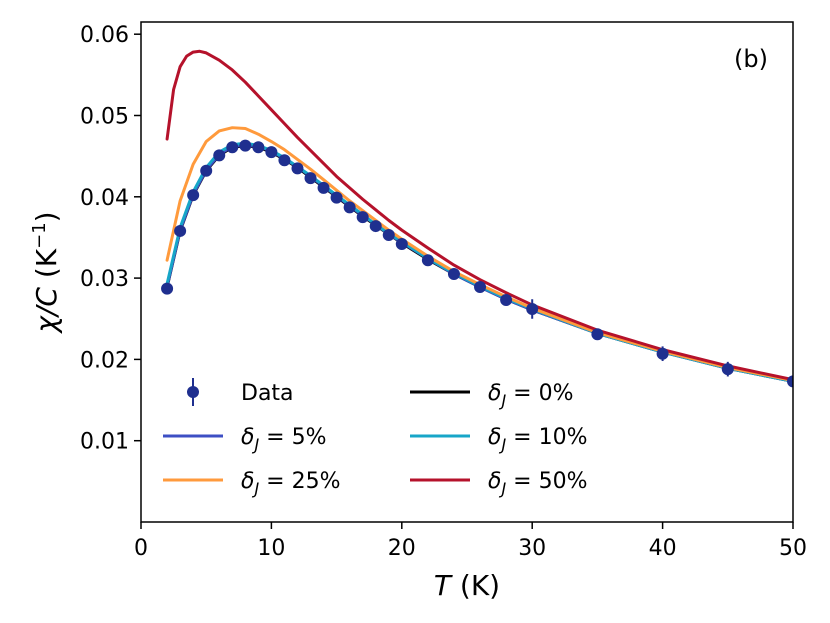 This screenshot has width=830, height=623. I want to click on legend-entry: Data, so click(240, 392).